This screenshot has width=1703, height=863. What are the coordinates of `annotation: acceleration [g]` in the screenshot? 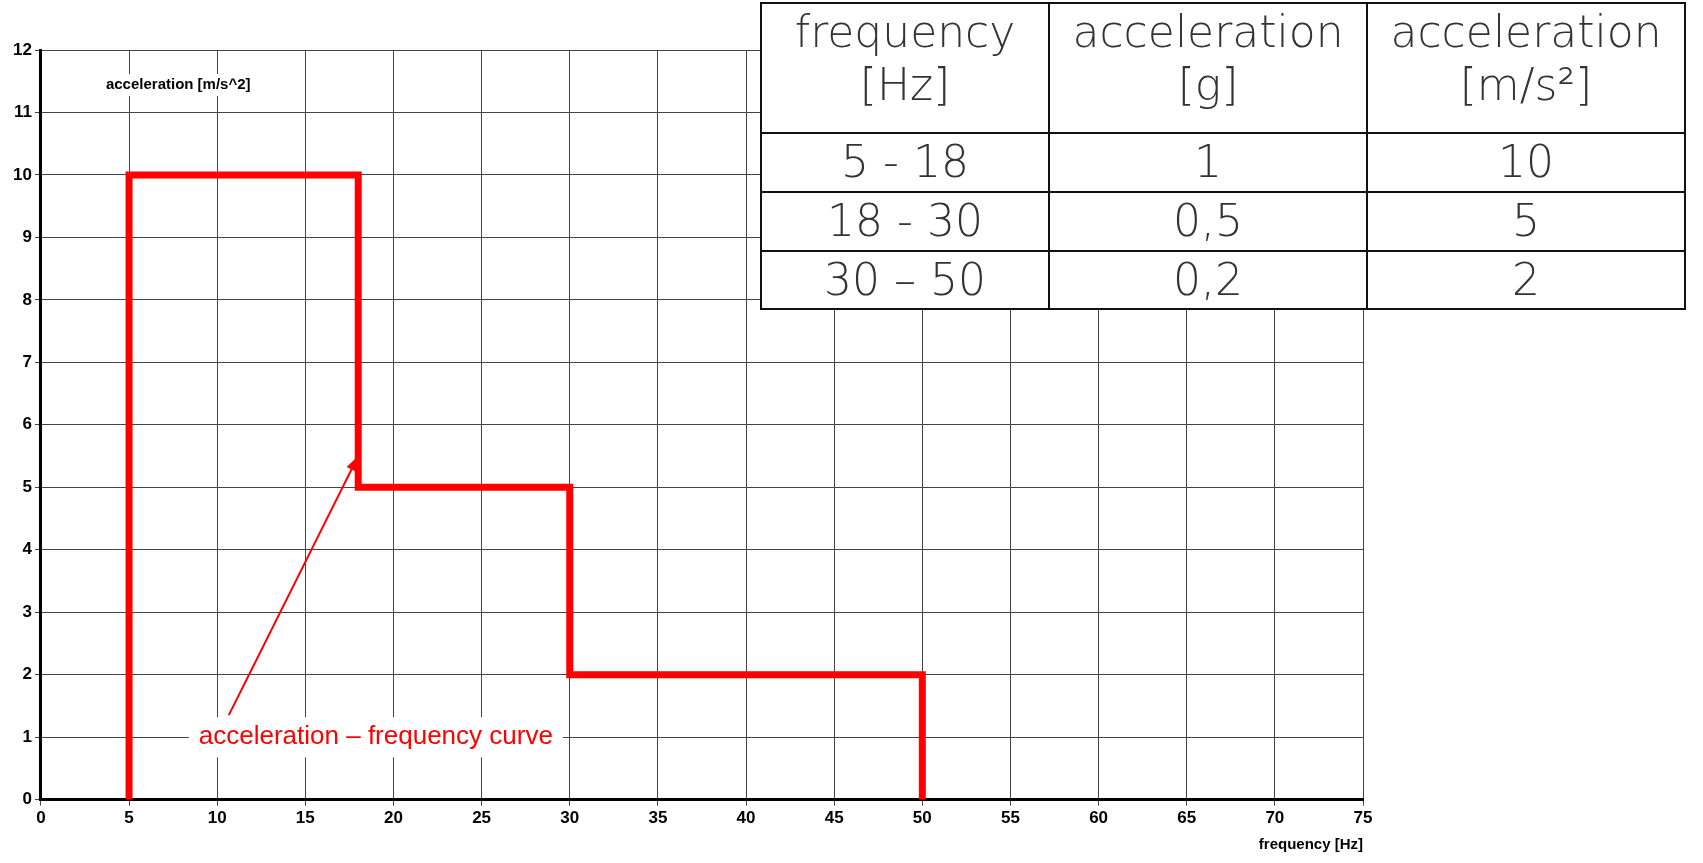 It's located at (1208, 68).